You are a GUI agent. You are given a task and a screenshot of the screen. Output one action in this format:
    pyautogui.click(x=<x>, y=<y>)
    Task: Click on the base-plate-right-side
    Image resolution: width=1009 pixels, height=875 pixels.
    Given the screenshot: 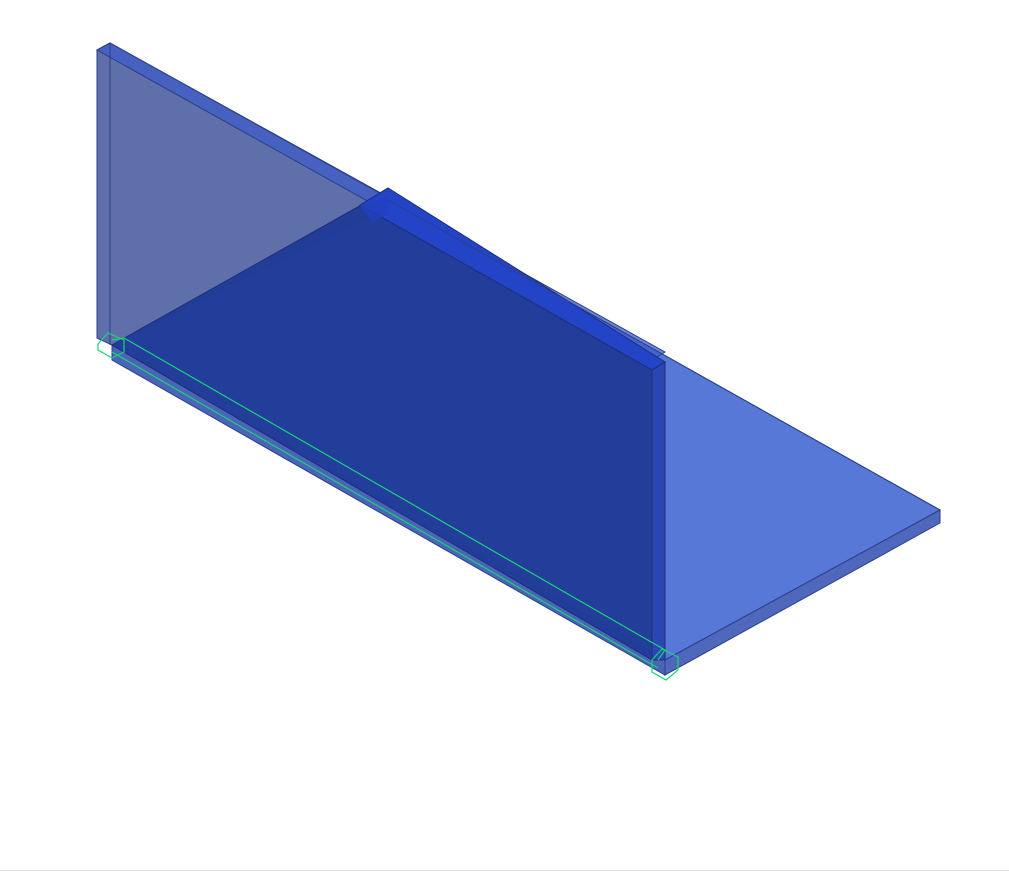 What is the action you would take?
    pyautogui.click(x=802, y=592)
    